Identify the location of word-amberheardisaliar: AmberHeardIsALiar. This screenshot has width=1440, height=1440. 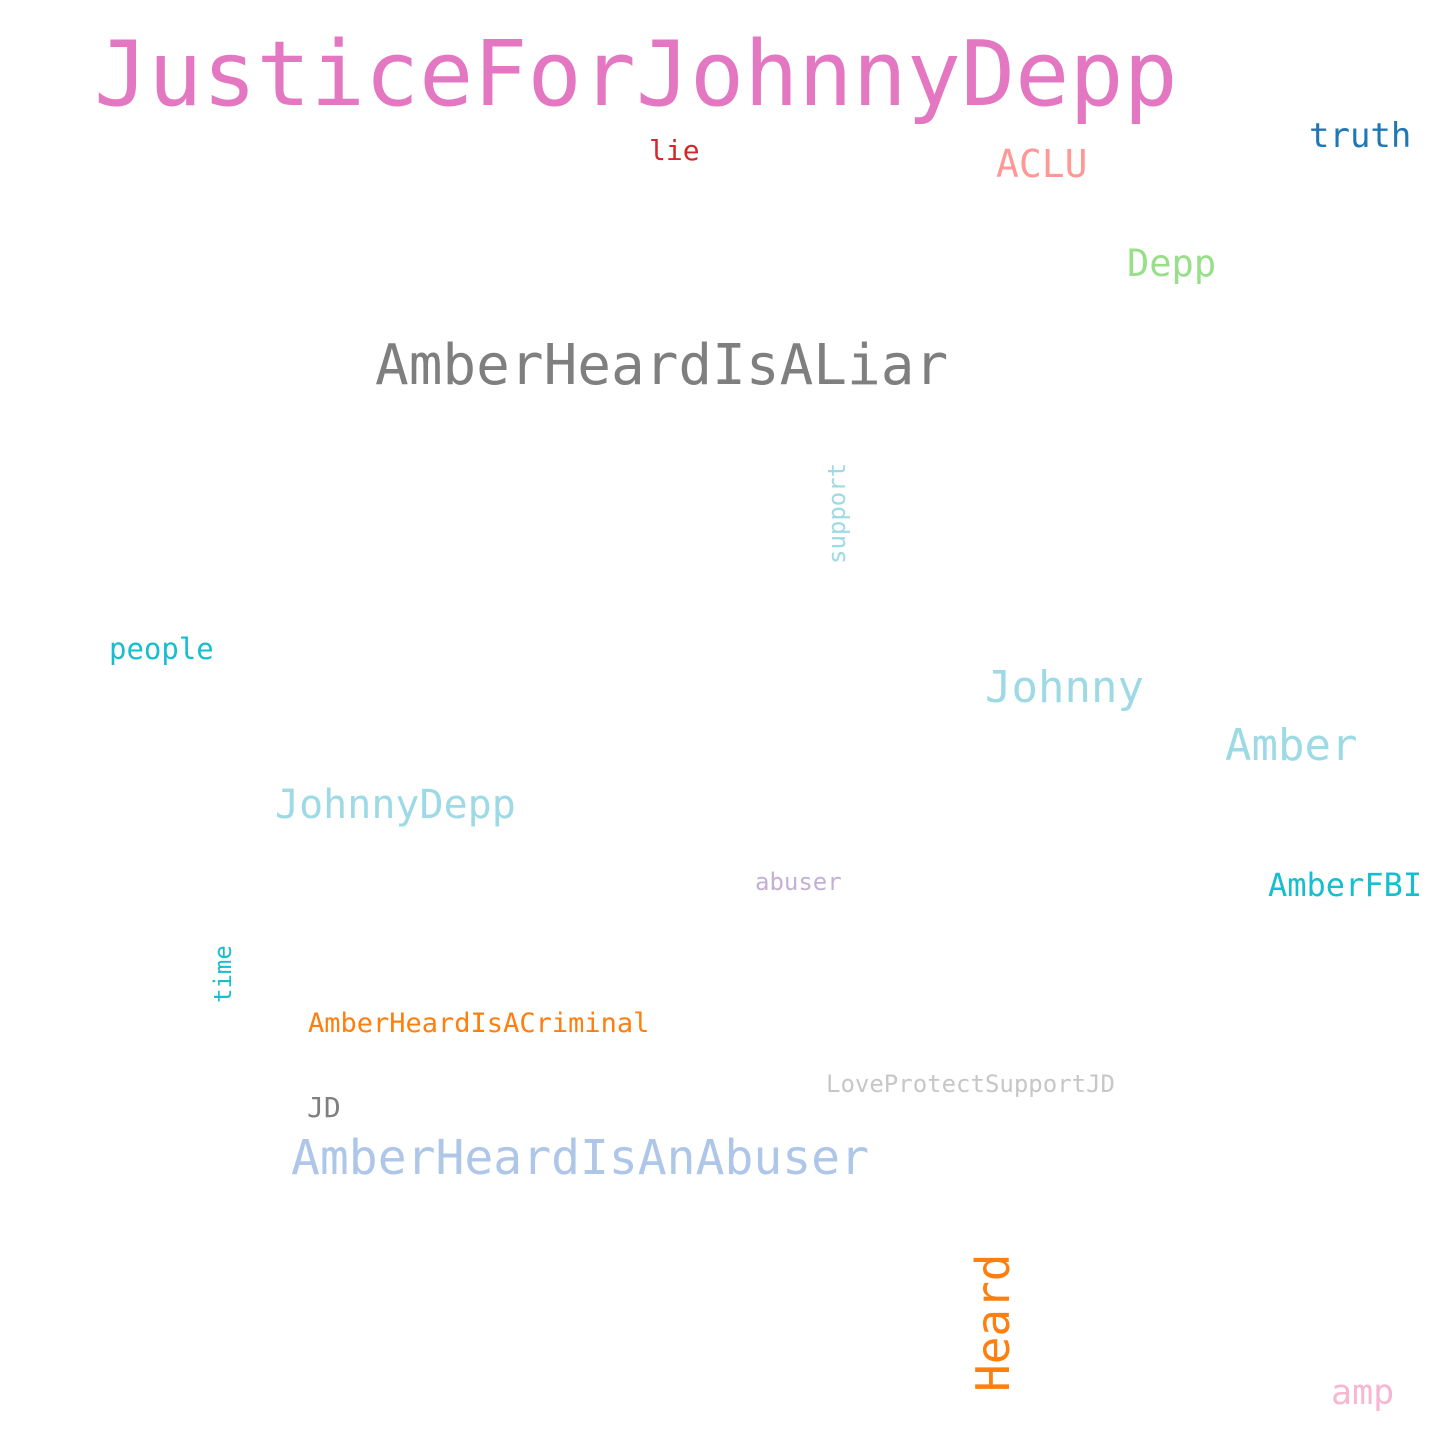
(662, 365).